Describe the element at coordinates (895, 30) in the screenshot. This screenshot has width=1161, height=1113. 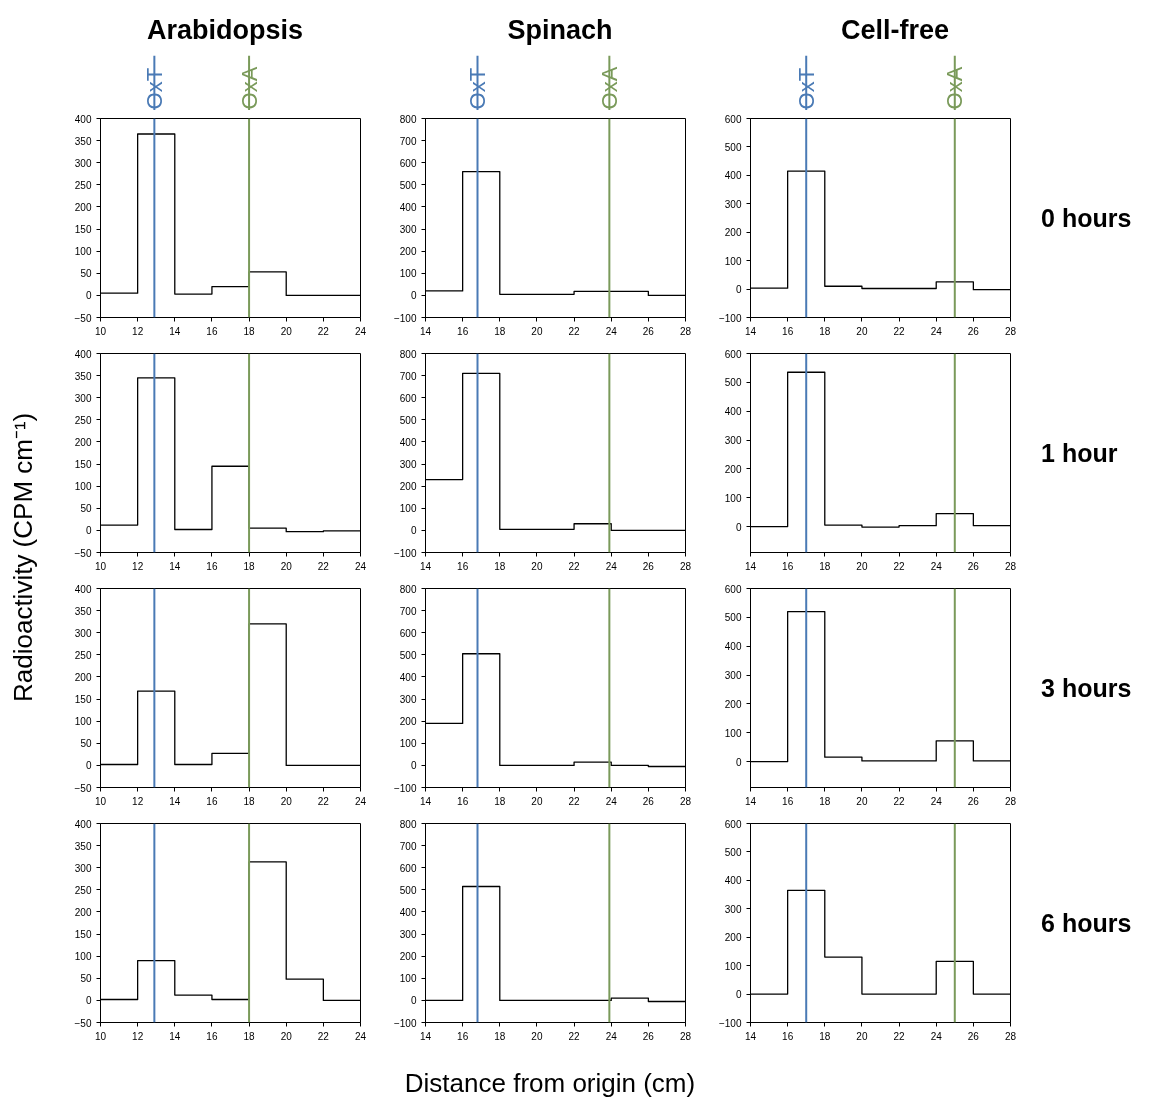
I see `chart-title: Cell-free` at that location.